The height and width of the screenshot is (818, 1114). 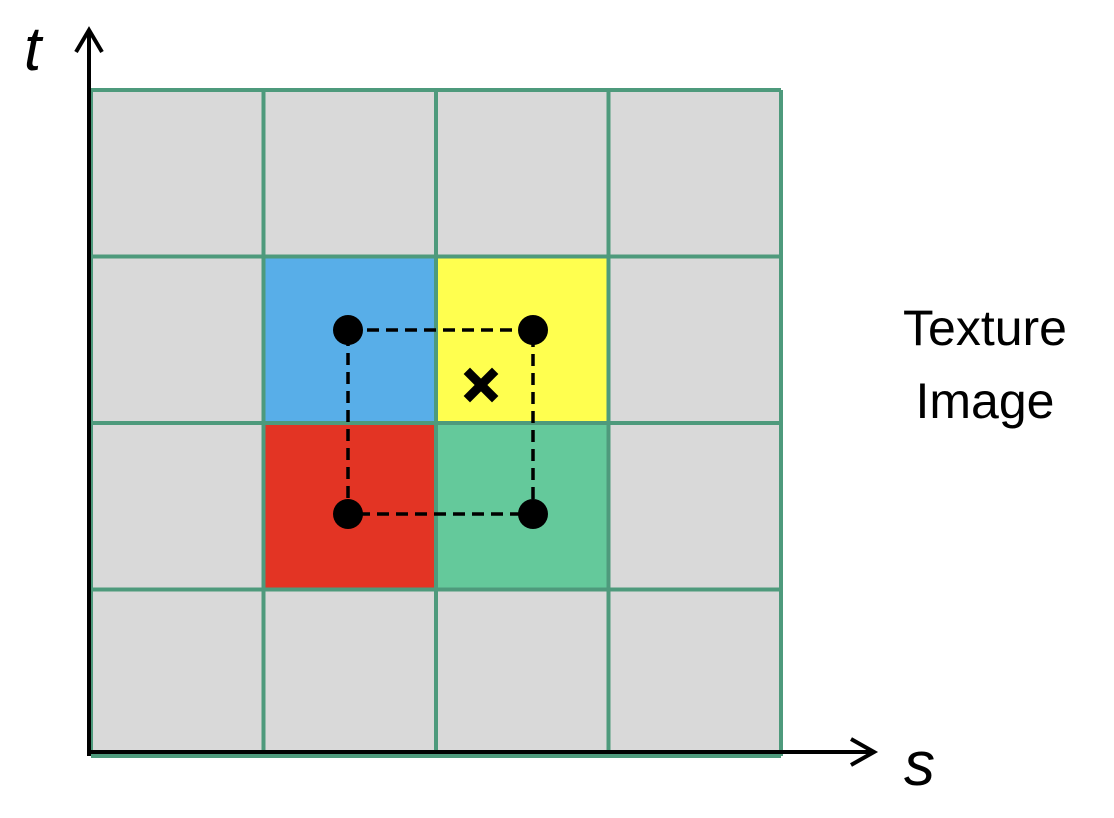 I want to click on texel-r0-c0, so click(x=177, y=173).